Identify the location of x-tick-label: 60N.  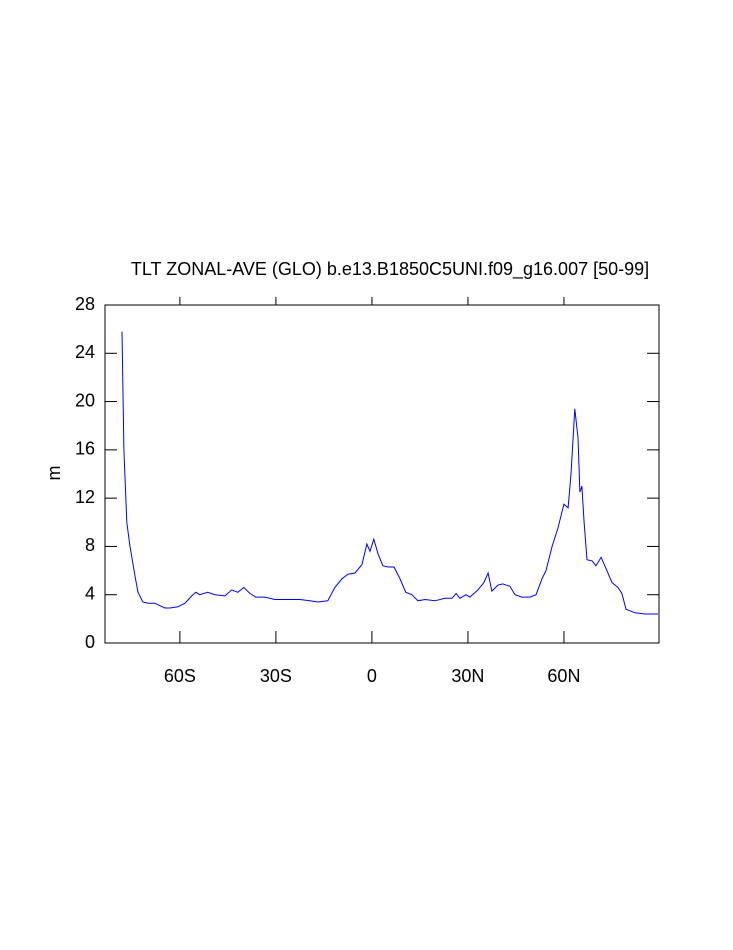
(563, 676).